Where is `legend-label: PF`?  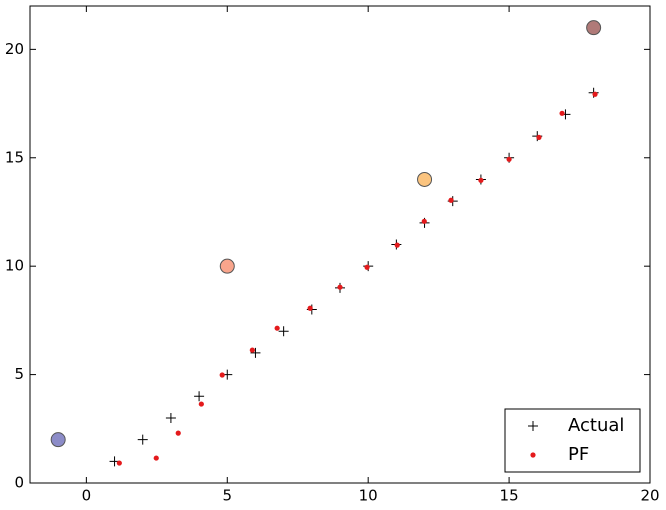 legend-label: PF is located at coordinates (578, 454).